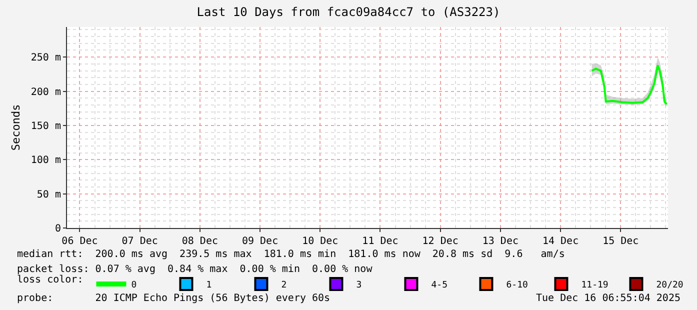  I want to click on legend-label: 4-5, so click(439, 285).